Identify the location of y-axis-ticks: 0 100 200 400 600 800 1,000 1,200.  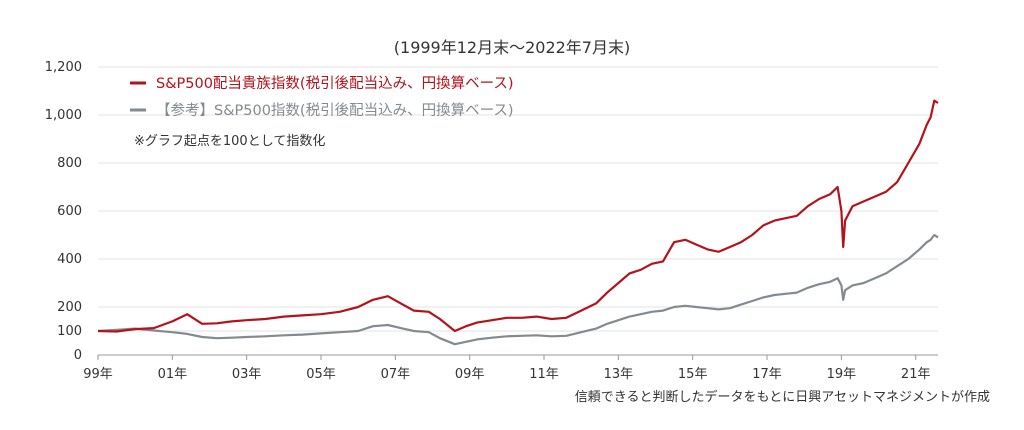
(63, 211).